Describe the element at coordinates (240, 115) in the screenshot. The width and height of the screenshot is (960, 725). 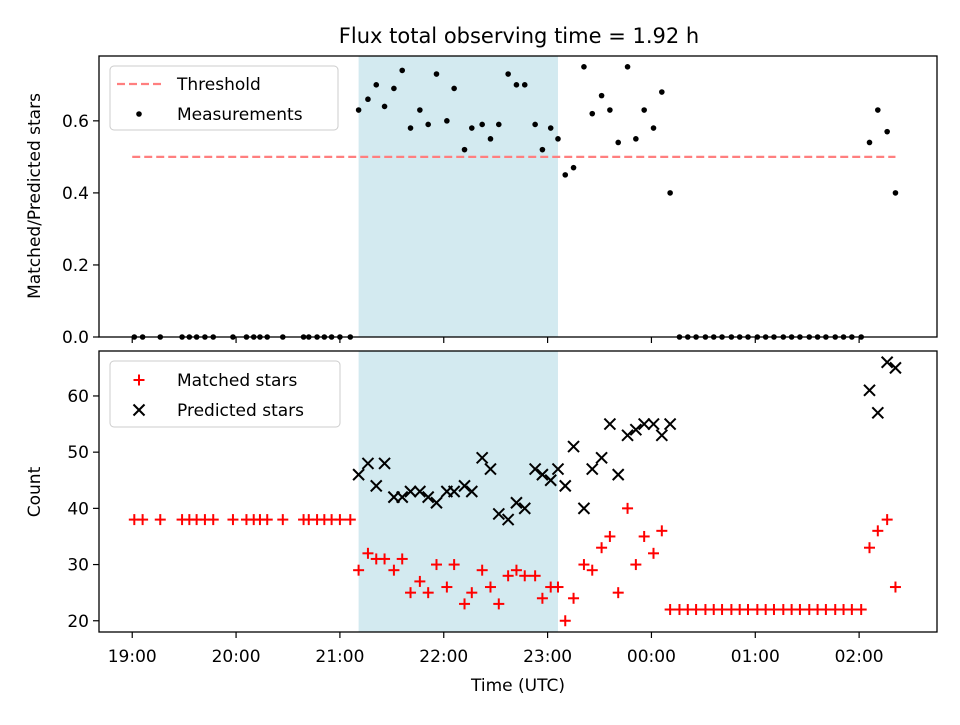
I see `legend-label-measurements: Measurements` at that location.